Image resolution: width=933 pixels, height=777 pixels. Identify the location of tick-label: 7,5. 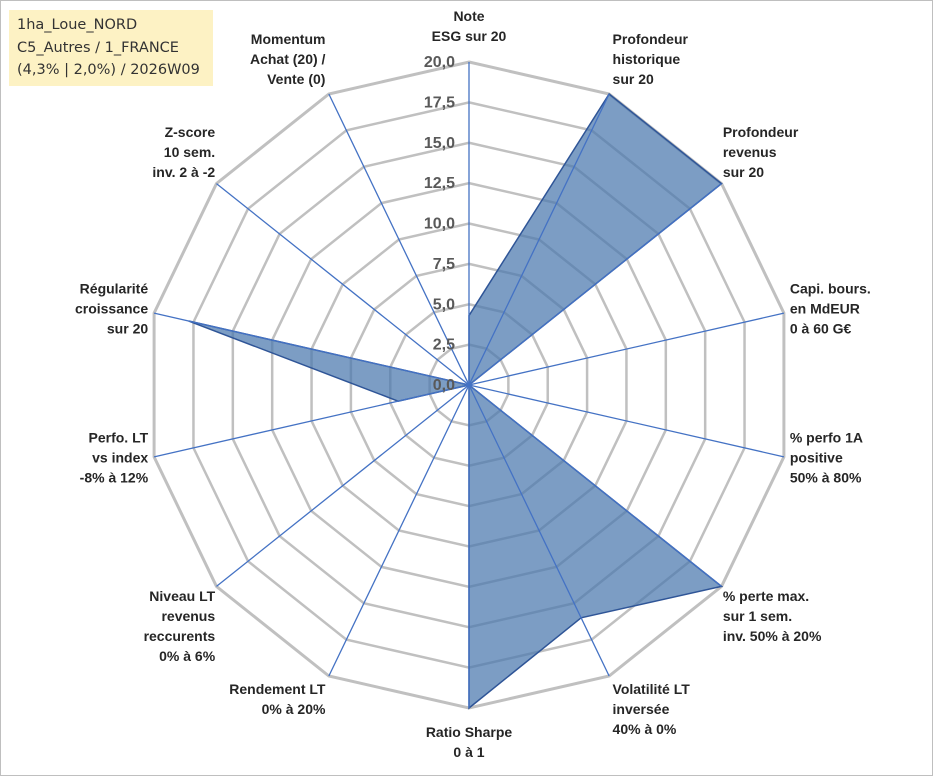
(444, 264).